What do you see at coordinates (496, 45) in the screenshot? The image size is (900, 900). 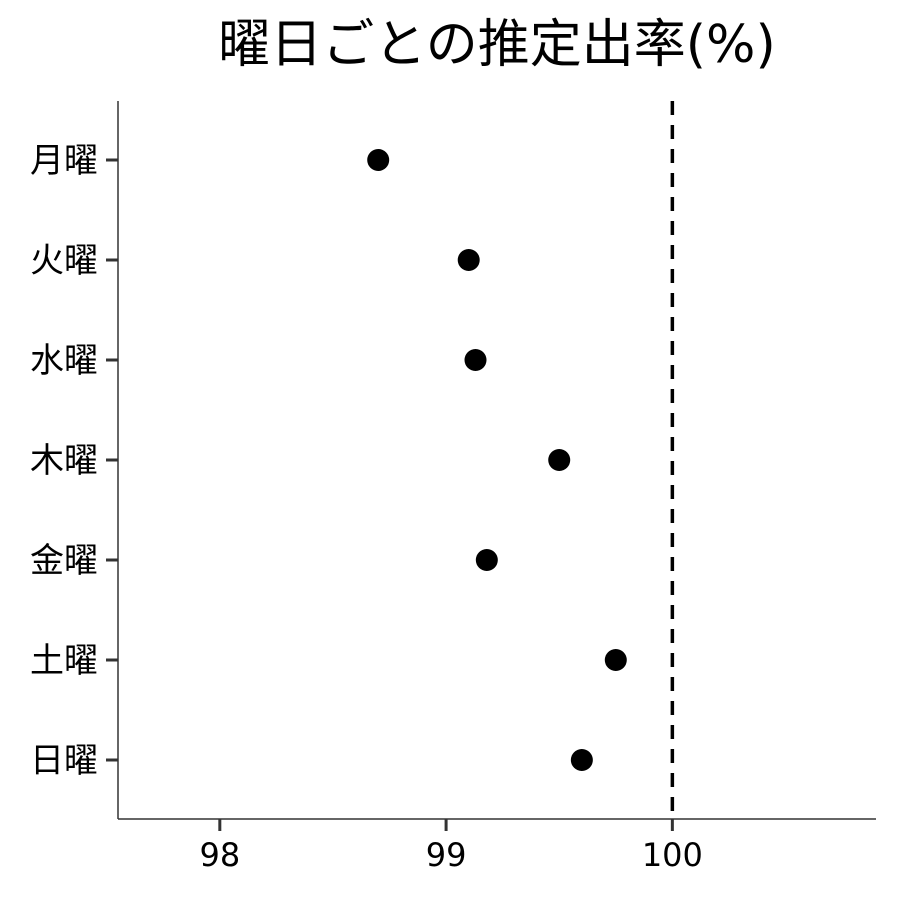 I see `chart-title: 曜日ごとの推定出率(%)` at bounding box center [496, 45].